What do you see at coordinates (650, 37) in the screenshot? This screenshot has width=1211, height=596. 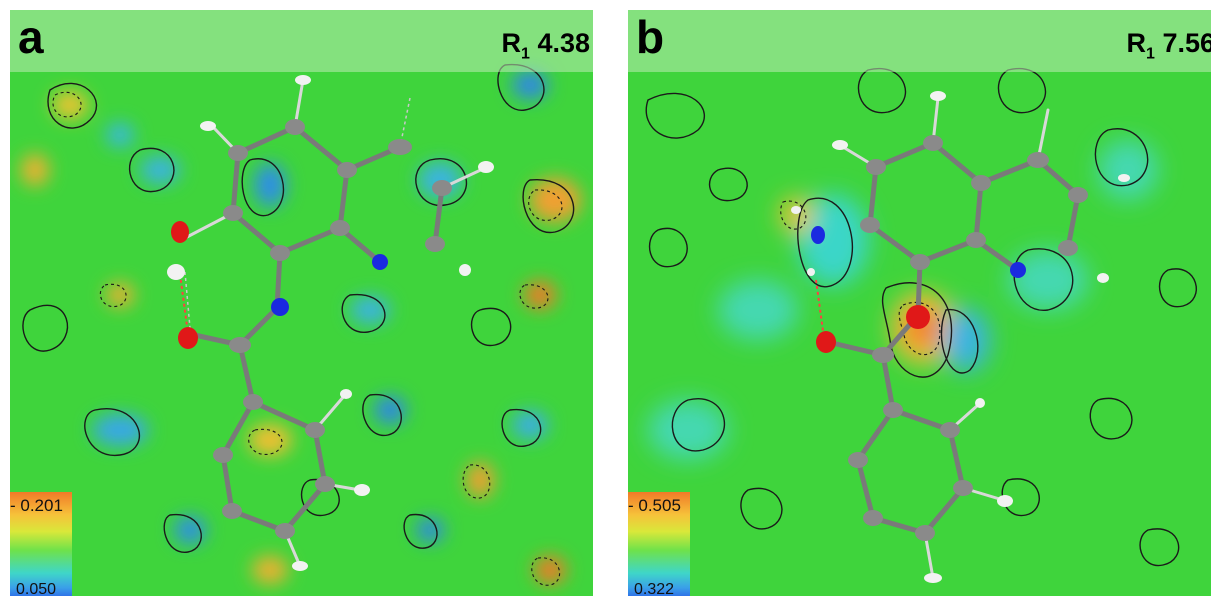 I see `panel-letter: b` at bounding box center [650, 37].